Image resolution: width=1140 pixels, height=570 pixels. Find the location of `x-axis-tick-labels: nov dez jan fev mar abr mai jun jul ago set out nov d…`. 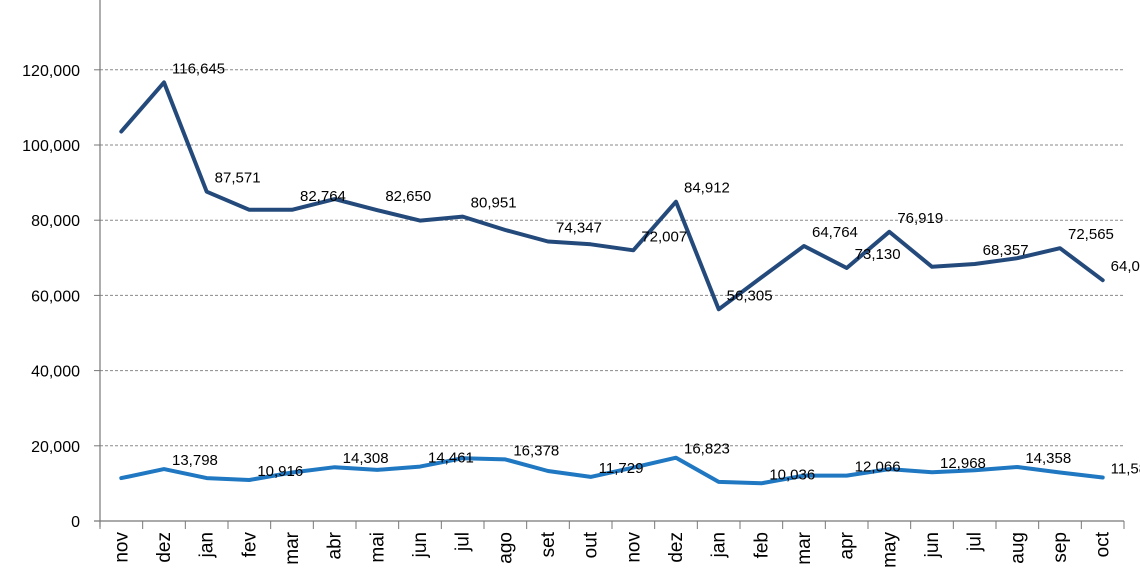

x-axis-tick-labels: nov dez jan fev mar abr mai jun jul ago set out nov d… is located at coordinates (612, 549).